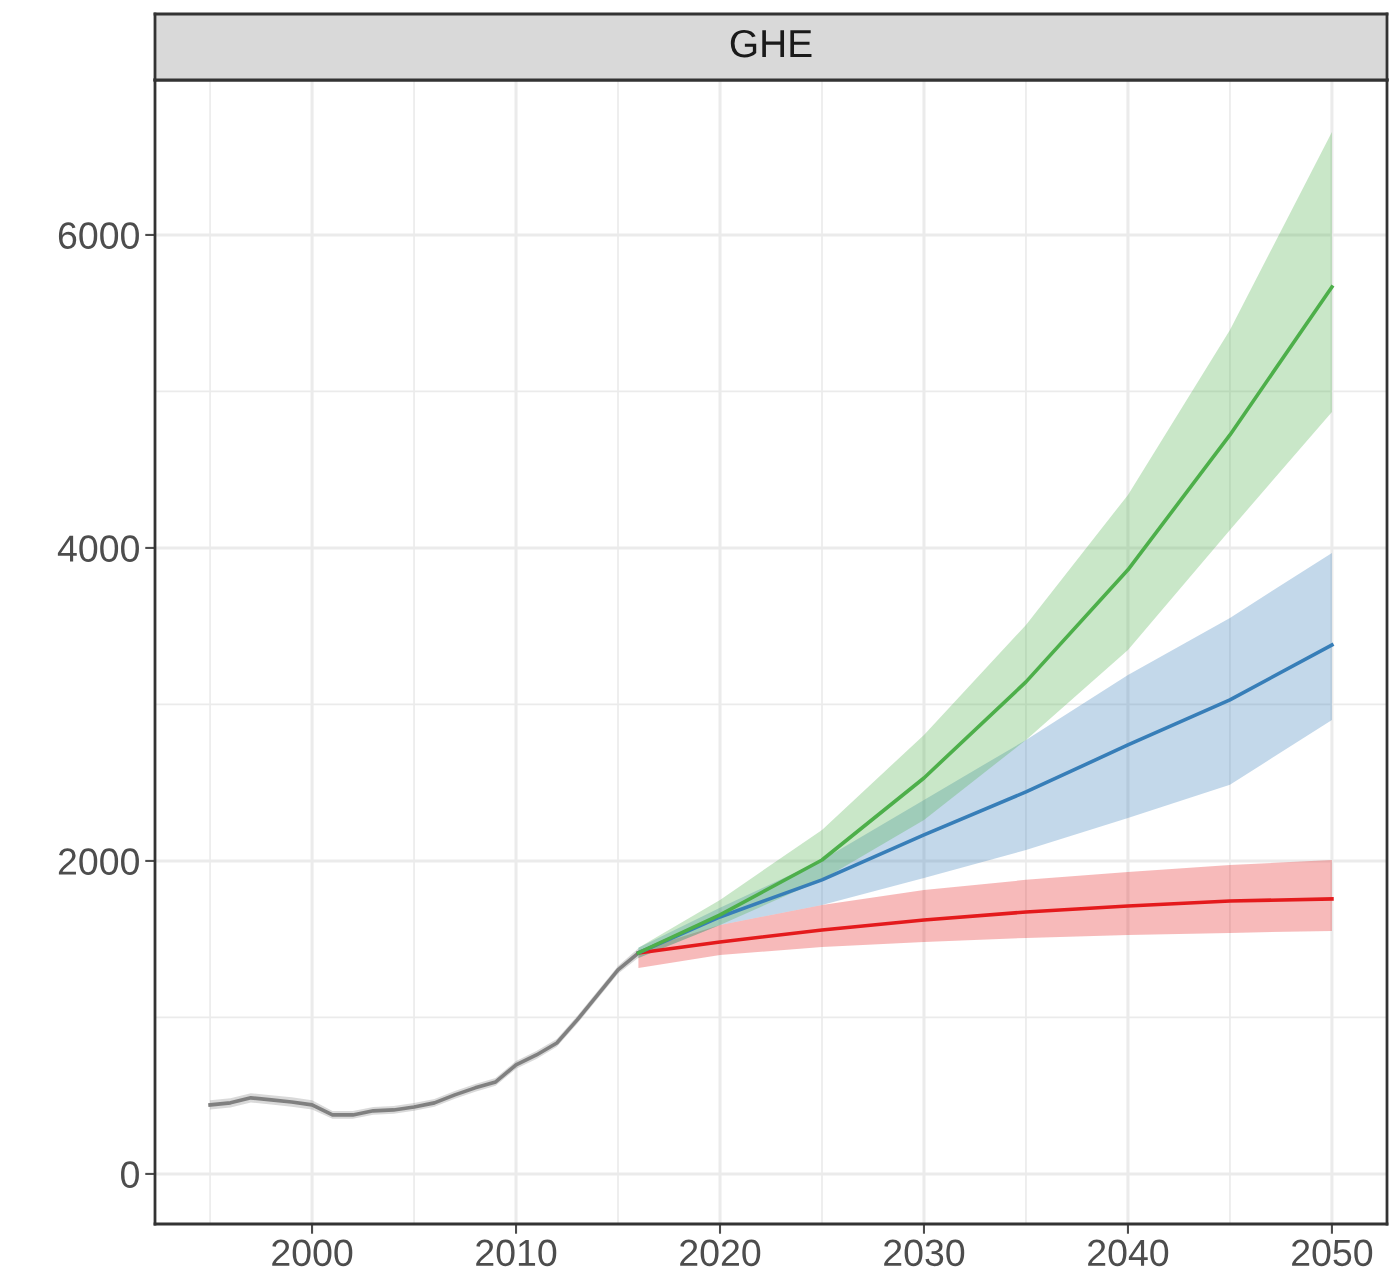 The image size is (1389, 1281). I want to click on y-tick-label: 0, so click(130, 1174).